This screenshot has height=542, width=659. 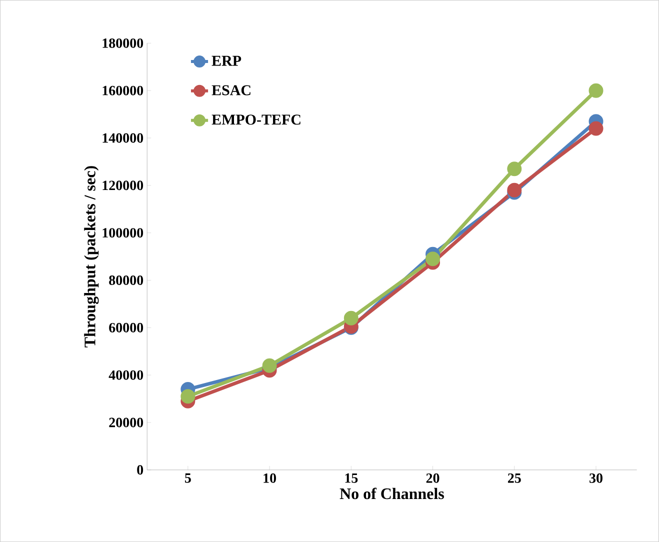 What do you see at coordinates (123, 138) in the screenshot?
I see `y-tick-label: 140000` at bounding box center [123, 138].